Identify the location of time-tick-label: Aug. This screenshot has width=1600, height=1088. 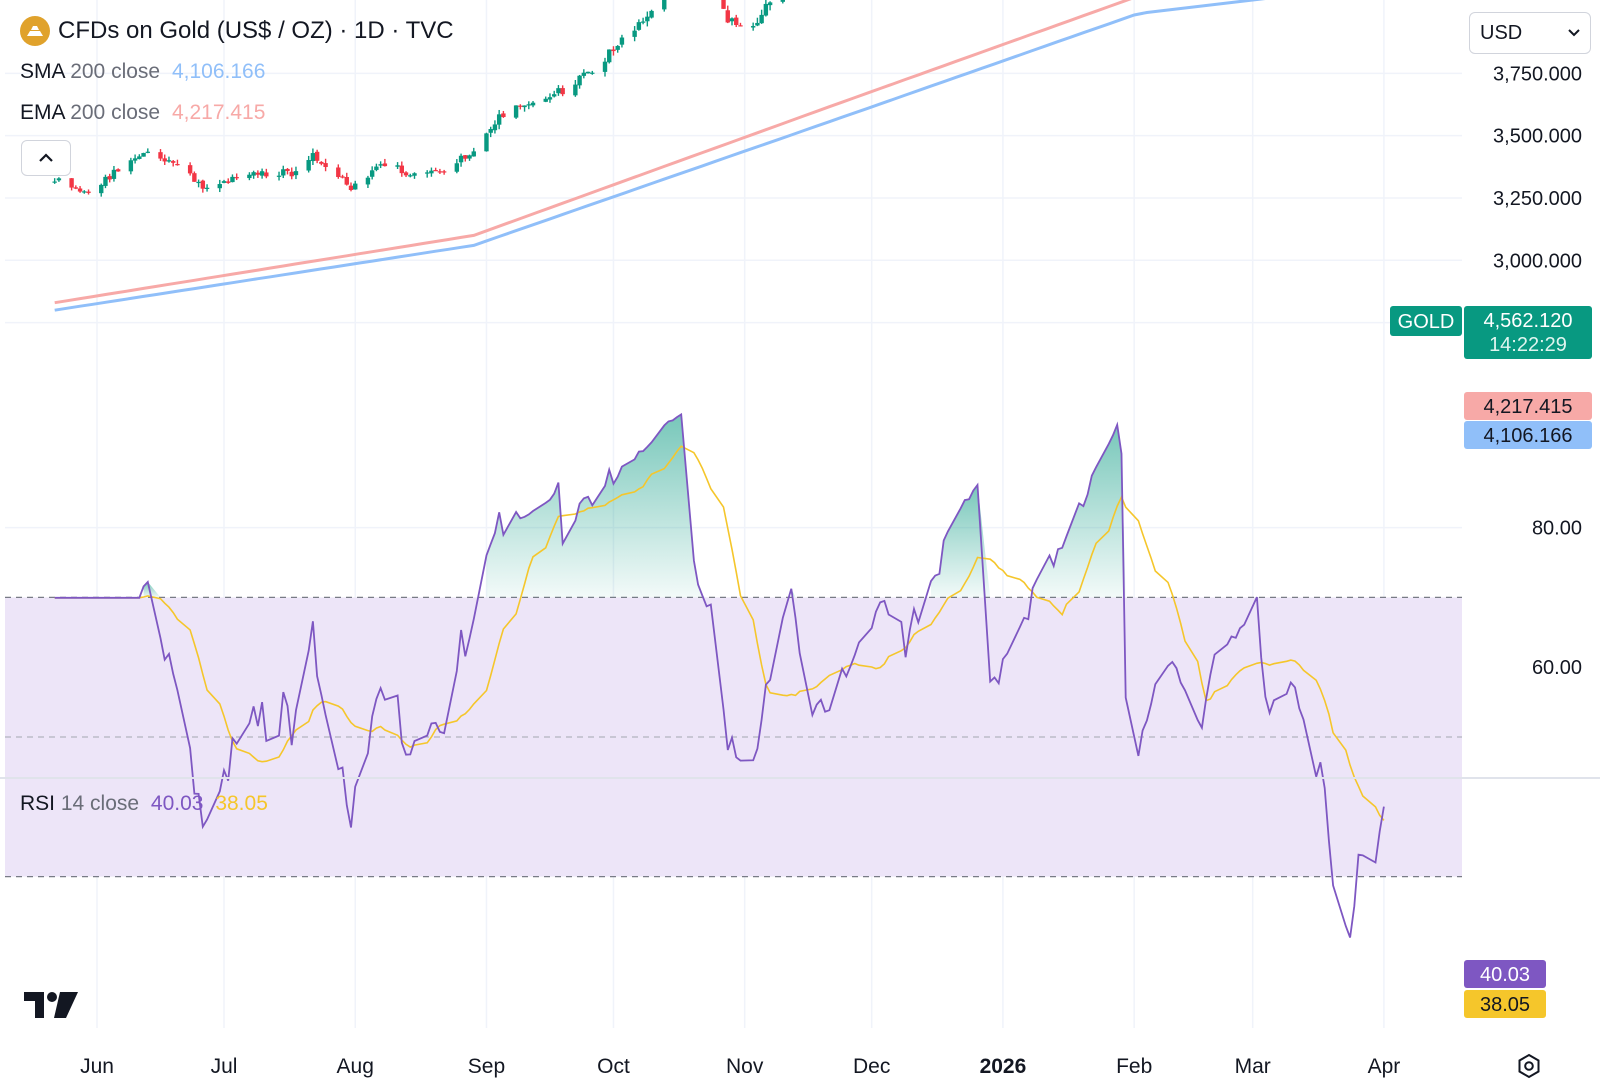
(355, 1066).